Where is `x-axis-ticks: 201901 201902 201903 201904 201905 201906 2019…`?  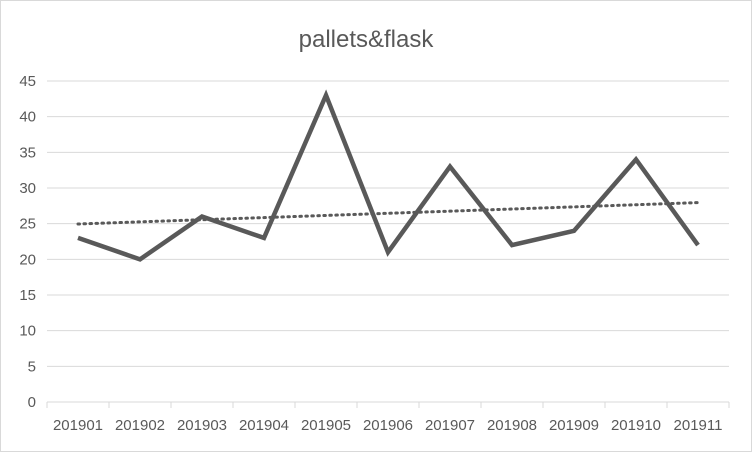
x-axis-ticks: 201901 201902 201903 201904 201905 201906 2019… is located at coordinates (388, 418).